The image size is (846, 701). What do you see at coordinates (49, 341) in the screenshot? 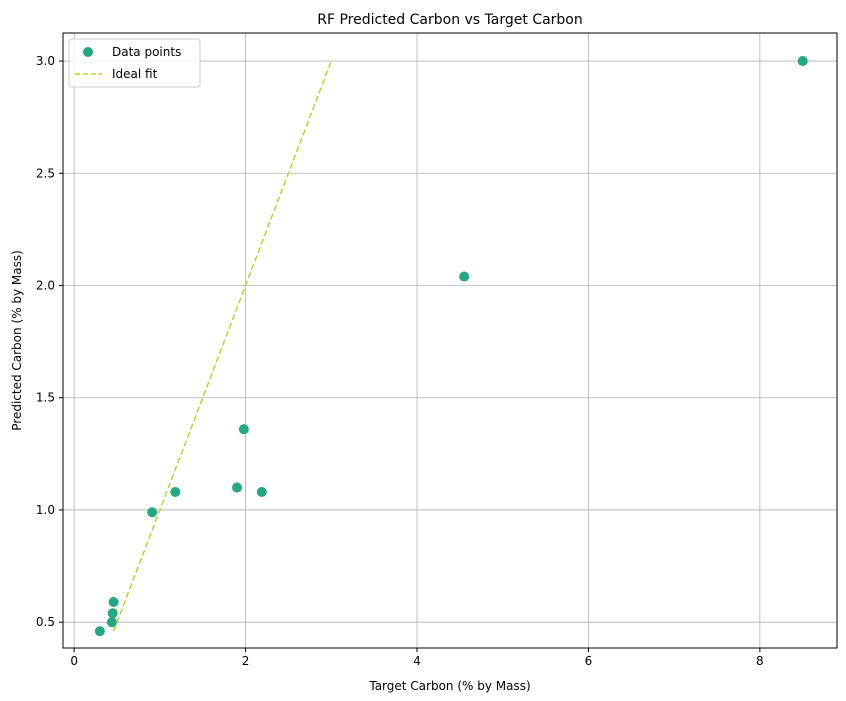
I see `y-axis: 0.5 1.0 1.5 2.0 2.5 3.0` at bounding box center [49, 341].